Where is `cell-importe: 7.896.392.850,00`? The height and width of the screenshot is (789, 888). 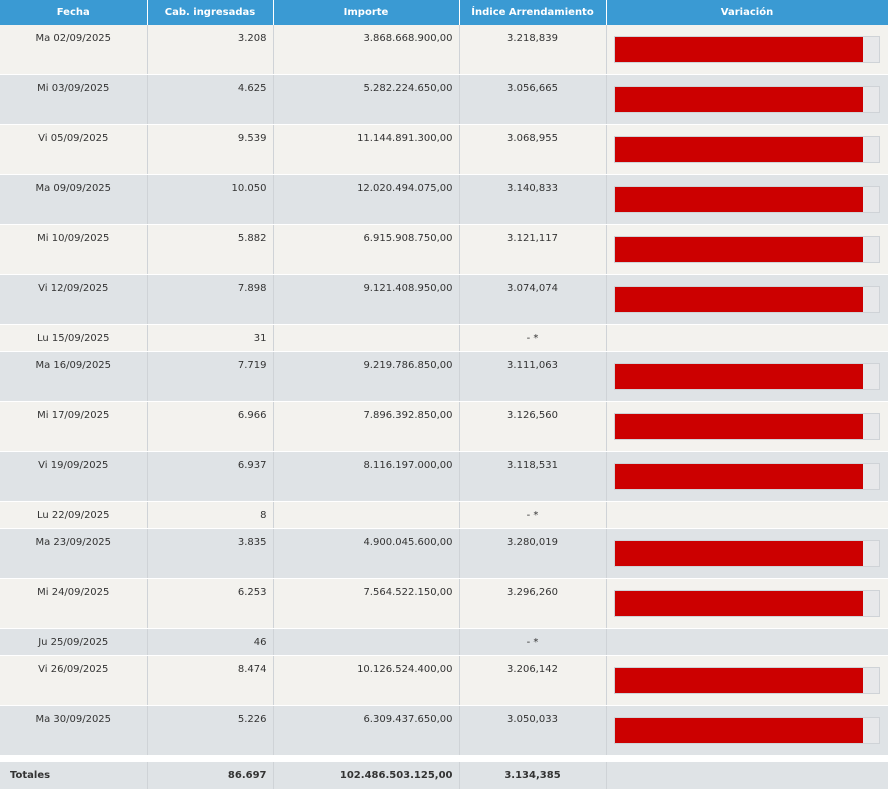
cell-importe: 7.896.392.850,00 is located at coordinates (366, 426).